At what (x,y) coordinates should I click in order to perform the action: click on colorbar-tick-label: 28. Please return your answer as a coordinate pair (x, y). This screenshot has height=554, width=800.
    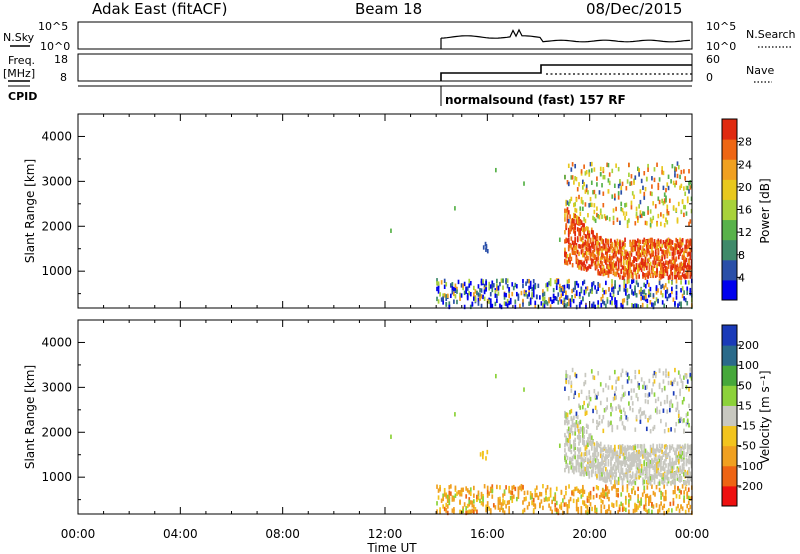
    Looking at the image, I should click on (745, 142).